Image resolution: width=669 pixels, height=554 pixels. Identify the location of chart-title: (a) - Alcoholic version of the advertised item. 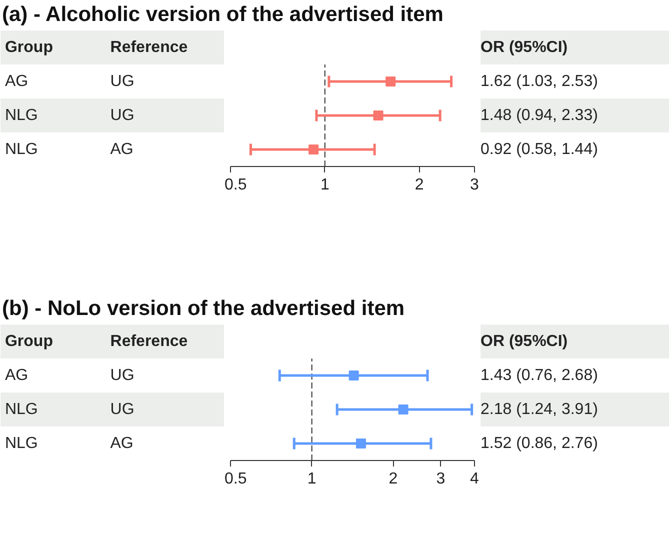
(223, 15).